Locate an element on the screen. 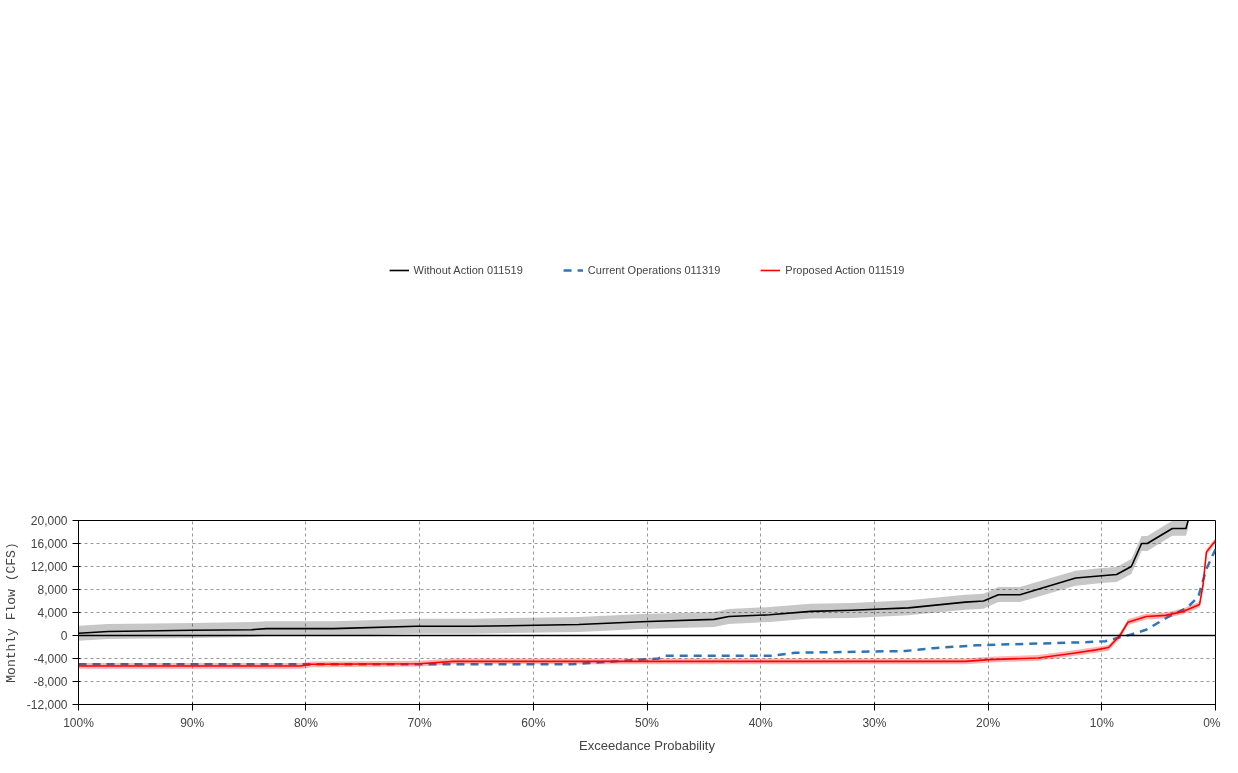 This screenshot has height=773, width=1238. x-tick-label: 70% is located at coordinates (419, 722).